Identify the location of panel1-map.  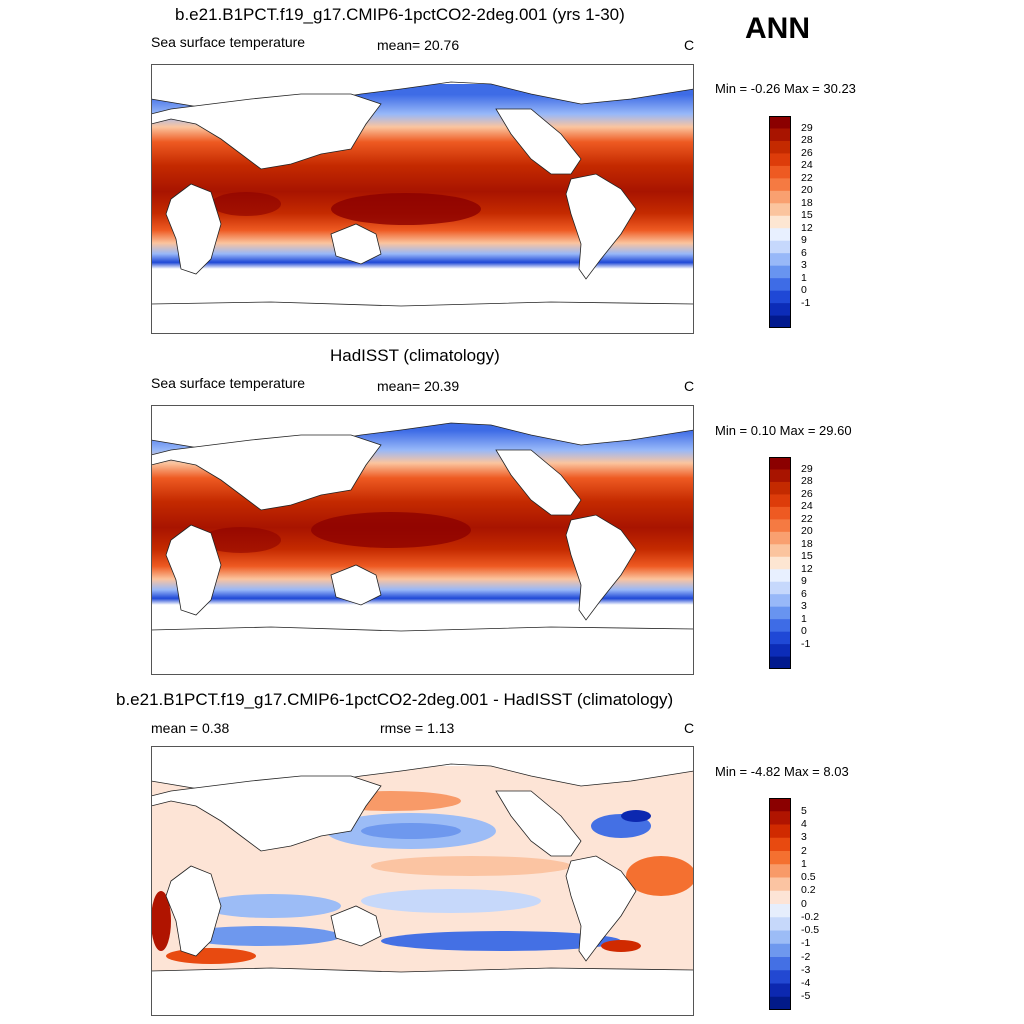
(422, 199).